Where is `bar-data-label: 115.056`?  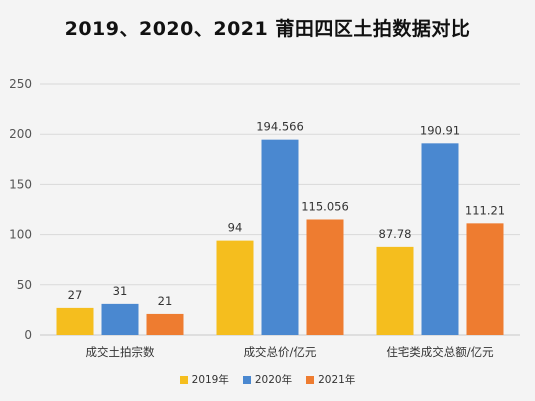
bar-data-label: 115.056 is located at coordinates (325, 206).